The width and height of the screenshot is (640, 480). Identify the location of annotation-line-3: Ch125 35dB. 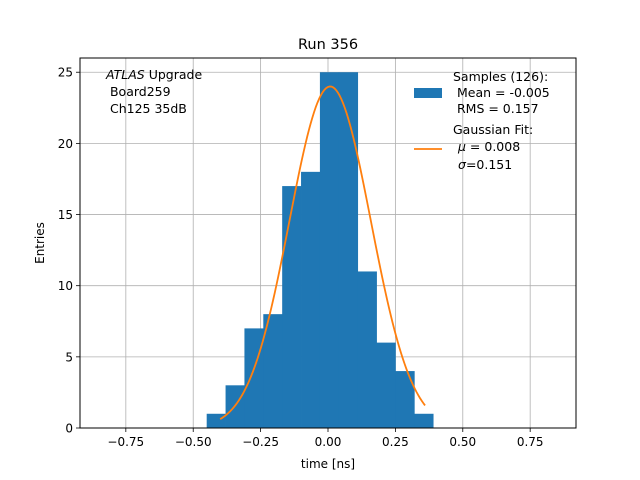
(146, 108).